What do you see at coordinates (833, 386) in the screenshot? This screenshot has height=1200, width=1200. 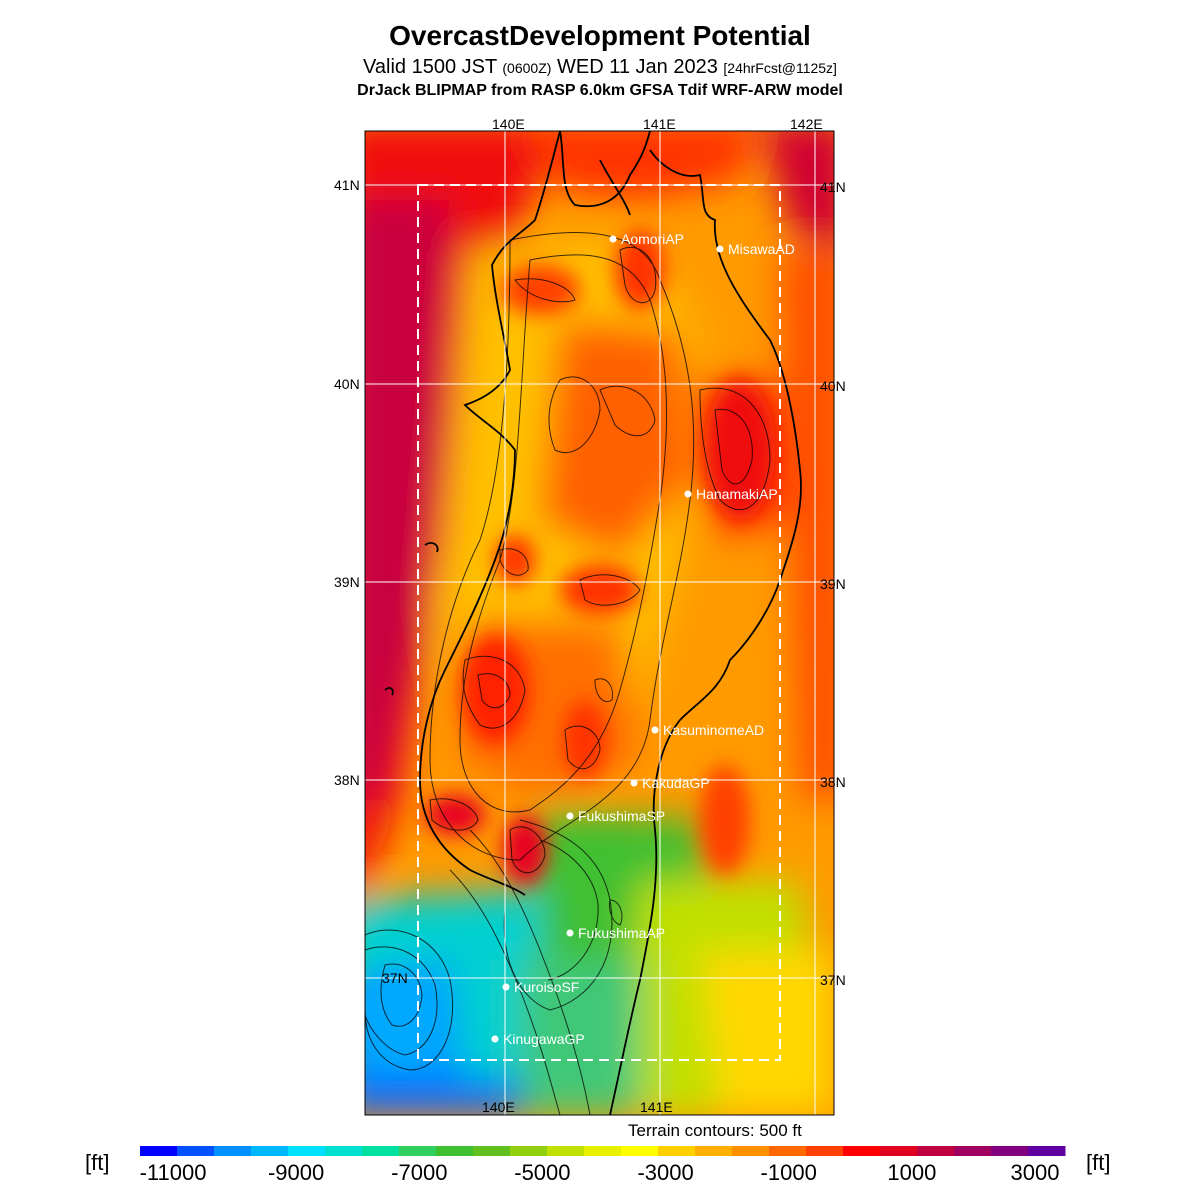 I see `lat-label-right-40n: 40N` at bounding box center [833, 386].